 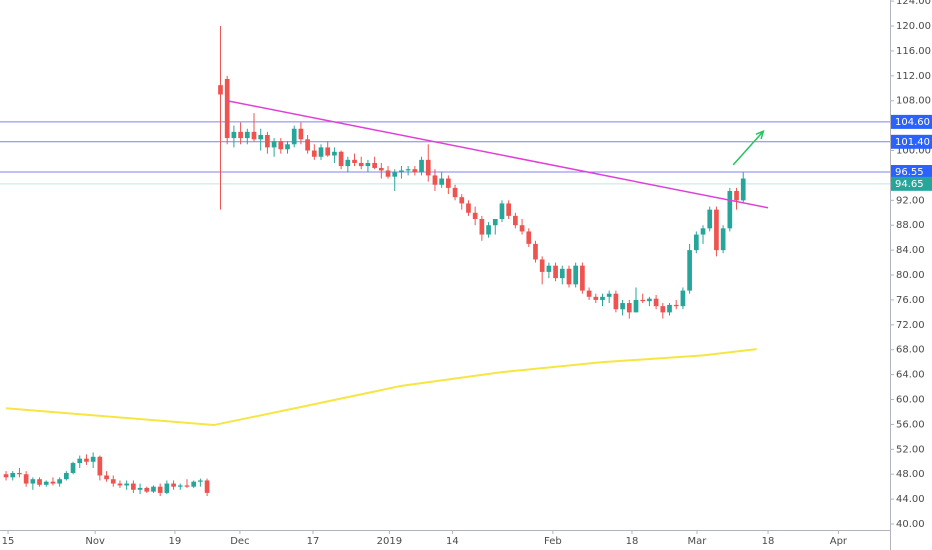 What do you see at coordinates (913, 26) in the screenshot?
I see `y-tick-label: 120.00` at bounding box center [913, 26].